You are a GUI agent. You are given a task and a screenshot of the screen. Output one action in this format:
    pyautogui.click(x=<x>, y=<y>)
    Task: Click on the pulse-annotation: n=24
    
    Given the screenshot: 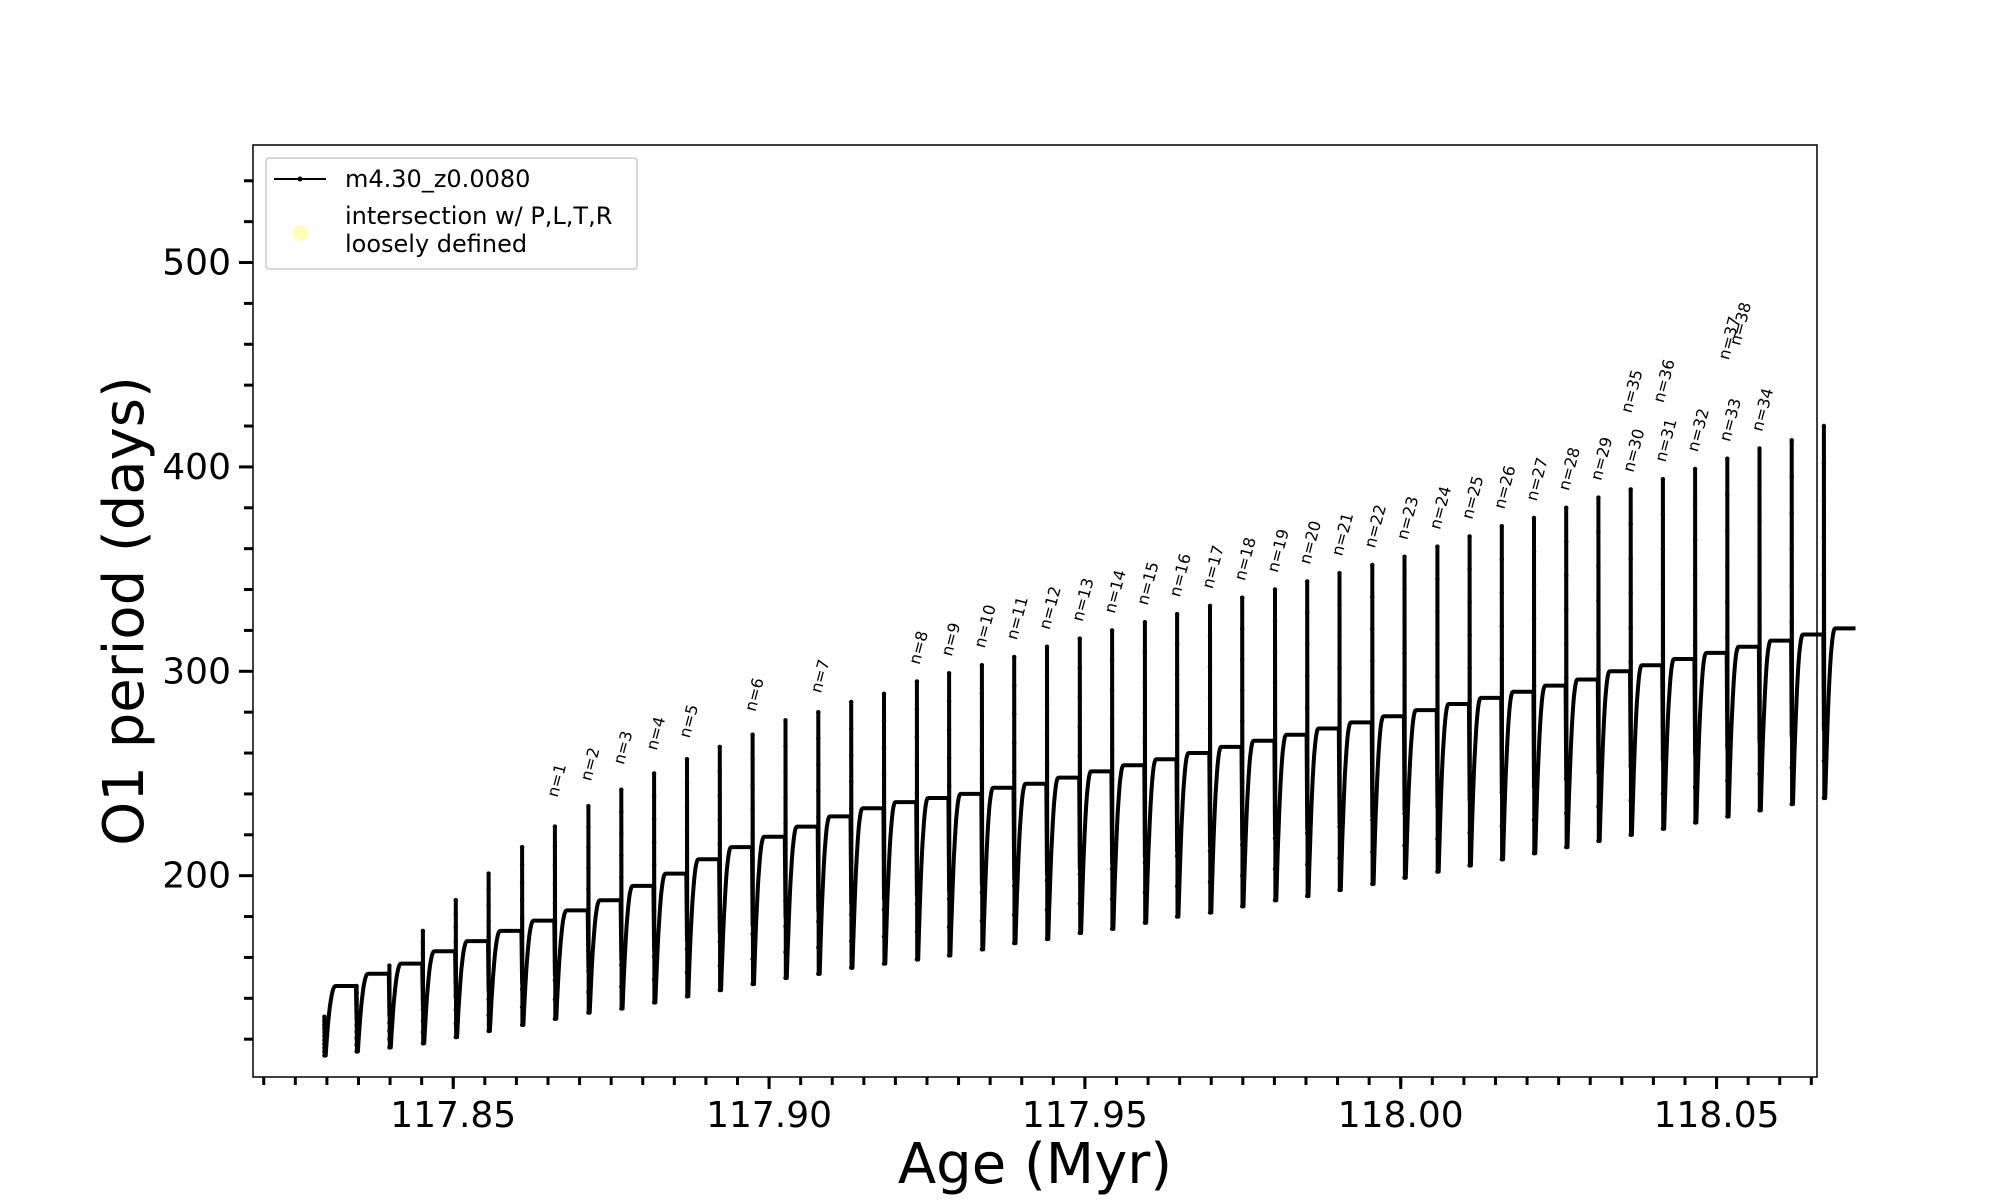 What is the action you would take?
    pyautogui.click(x=1440, y=507)
    